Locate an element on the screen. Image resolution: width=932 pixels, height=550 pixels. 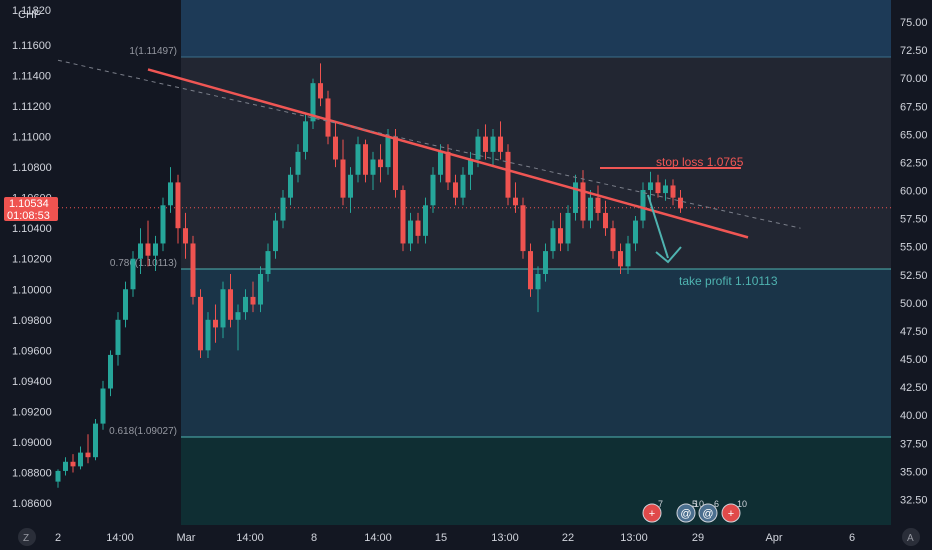
time-axis-tick: 15 is located at coordinates (441, 538).